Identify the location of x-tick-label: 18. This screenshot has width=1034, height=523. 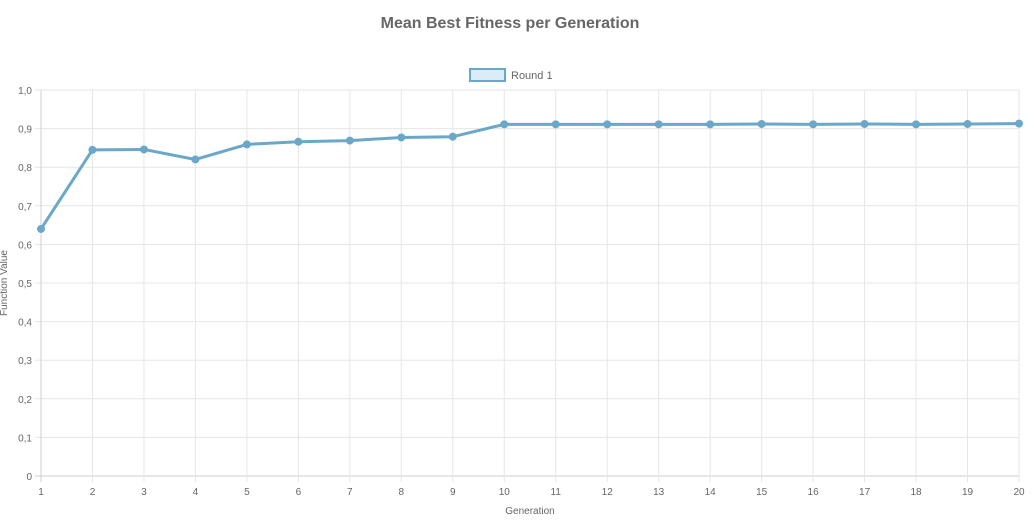
(916, 492).